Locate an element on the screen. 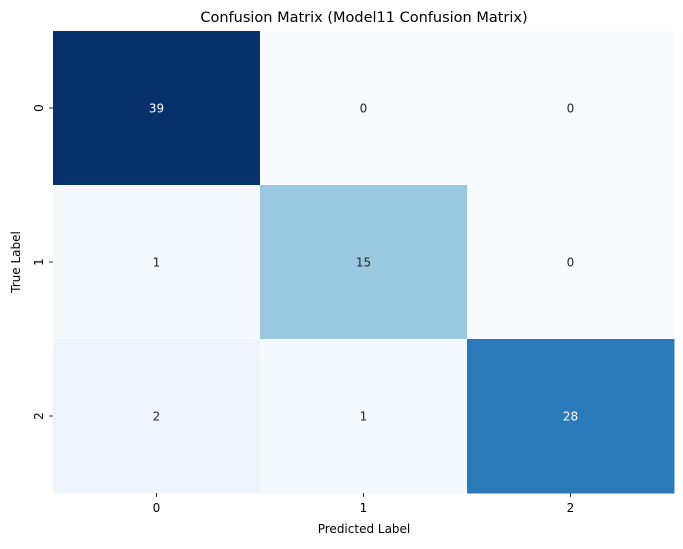 This screenshot has height=549, width=683. cell-annotation-0-1: 0 is located at coordinates (364, 109).